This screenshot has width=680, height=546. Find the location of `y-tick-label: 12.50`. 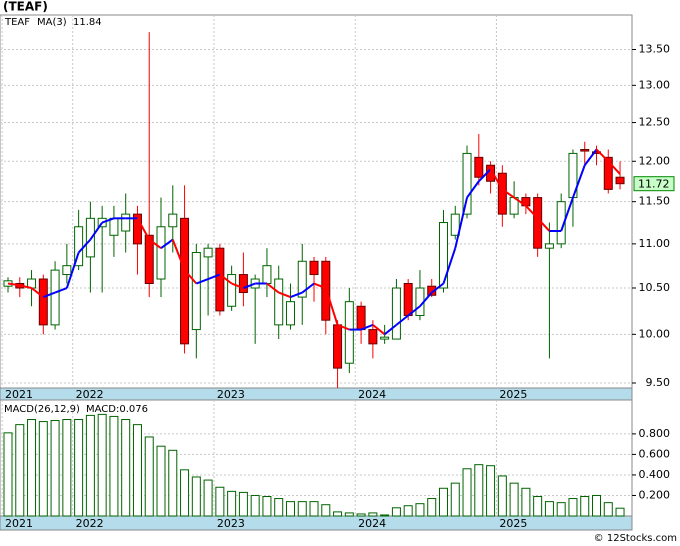

y-tick-label: 12.50 is located at coordinates (655, 122).